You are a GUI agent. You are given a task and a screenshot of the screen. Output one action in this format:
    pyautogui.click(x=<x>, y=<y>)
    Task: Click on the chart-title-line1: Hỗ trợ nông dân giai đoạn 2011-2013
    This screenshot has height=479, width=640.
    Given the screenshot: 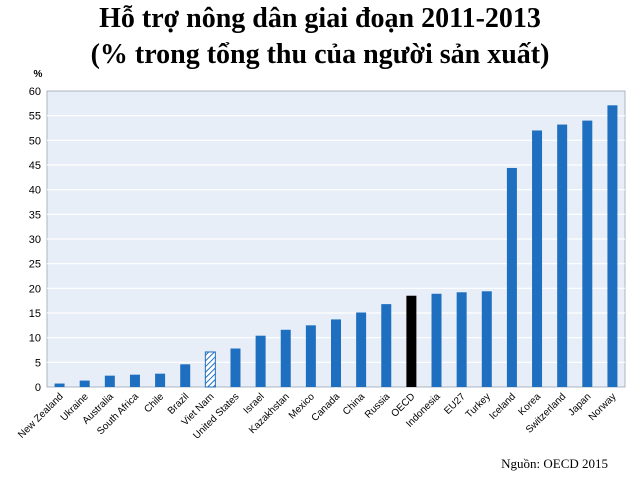 What is the action you would take?
    pyautogui.click(x=320, y=18)
    